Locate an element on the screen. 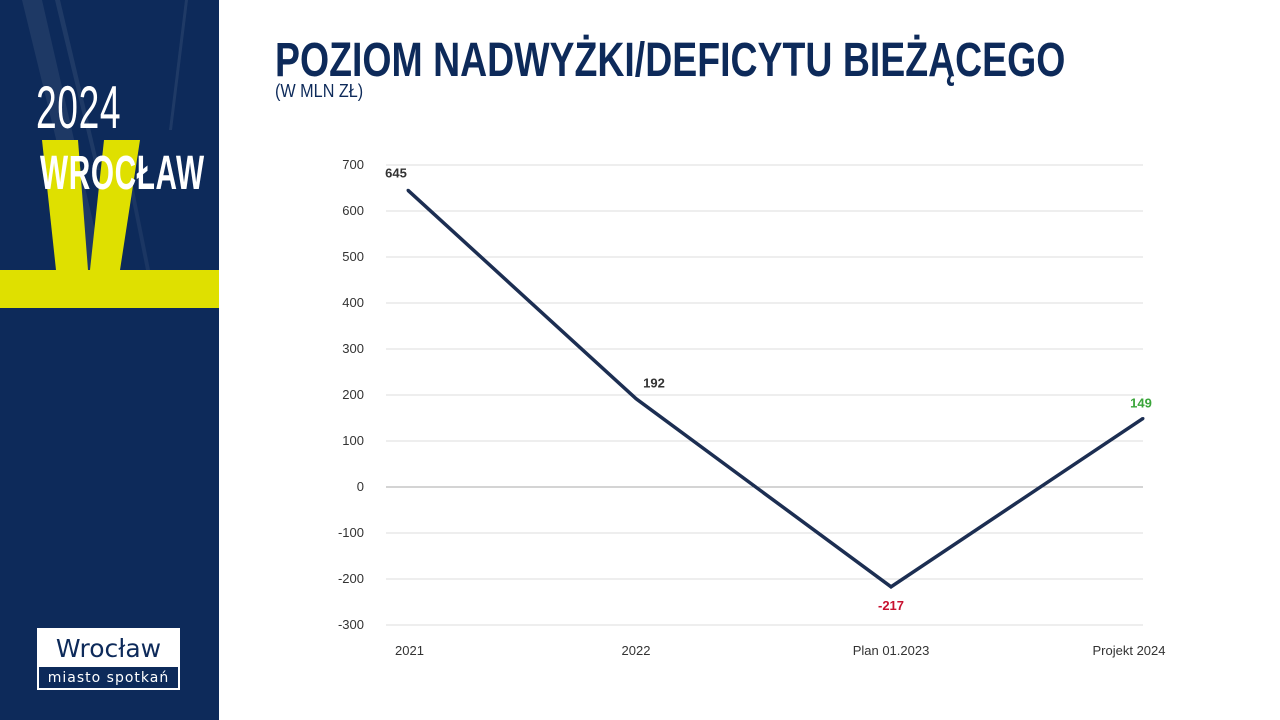 Image resolution: width=1280 pixels, height=720 pixels. wroclaw-logo: Wrocław miasto spotkań is located at coordinates (108, 659).